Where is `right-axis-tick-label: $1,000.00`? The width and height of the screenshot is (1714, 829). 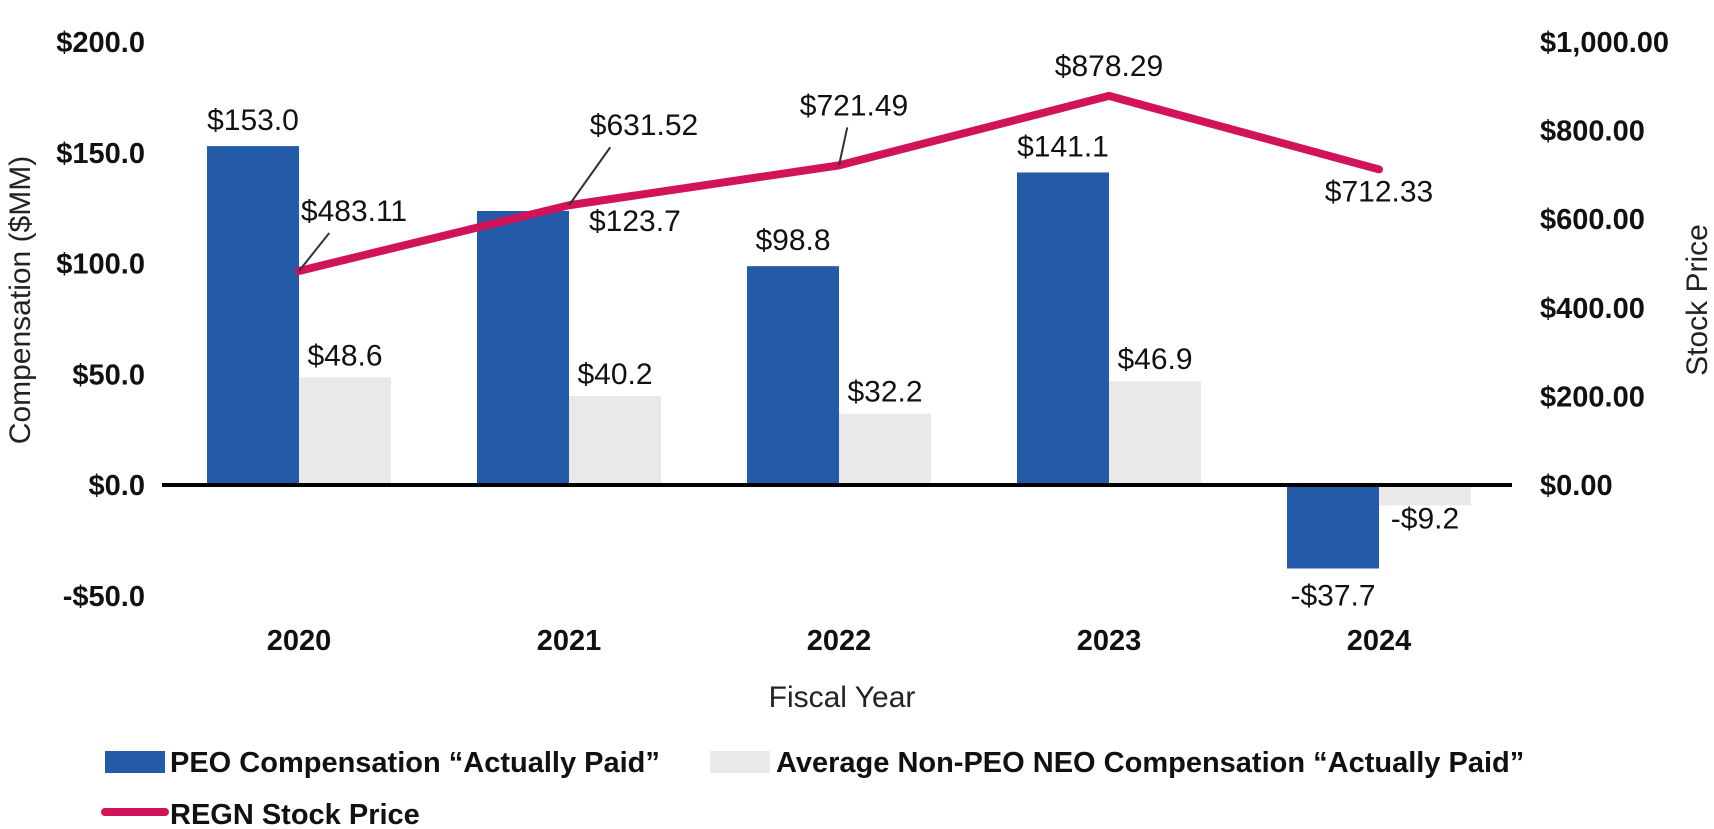
right-axis-tick-label: $1,000.00 is located at coordinates (1604, 43).